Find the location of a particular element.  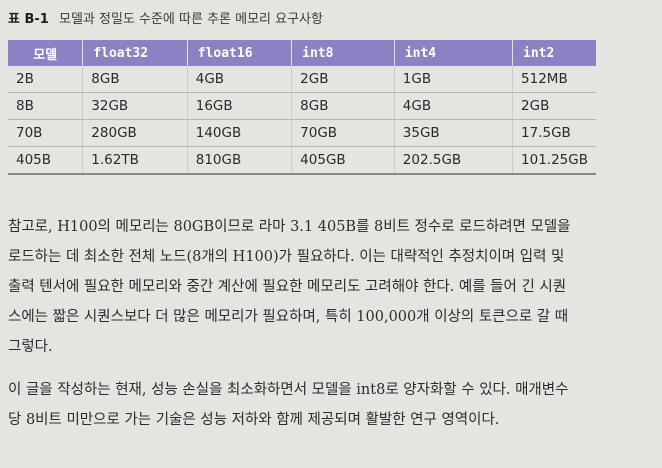

header-float16: float16 is located at coordinates (240, 53).